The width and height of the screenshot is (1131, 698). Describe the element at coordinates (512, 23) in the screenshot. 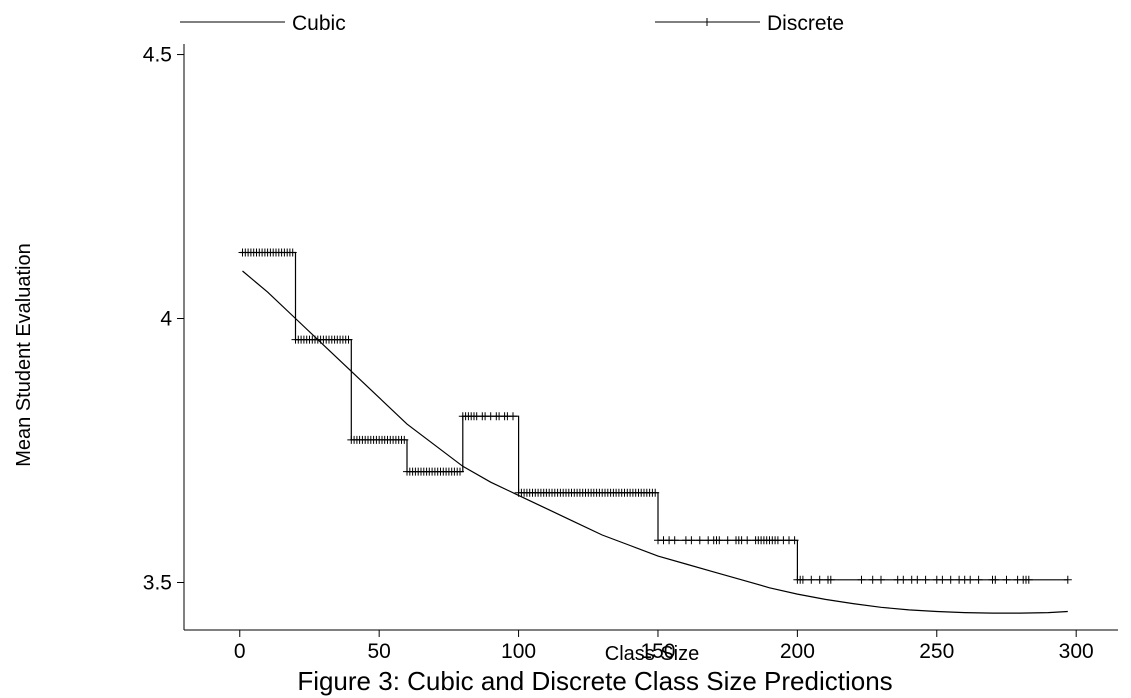

I see `legend: Cubic Discrete` at that location.